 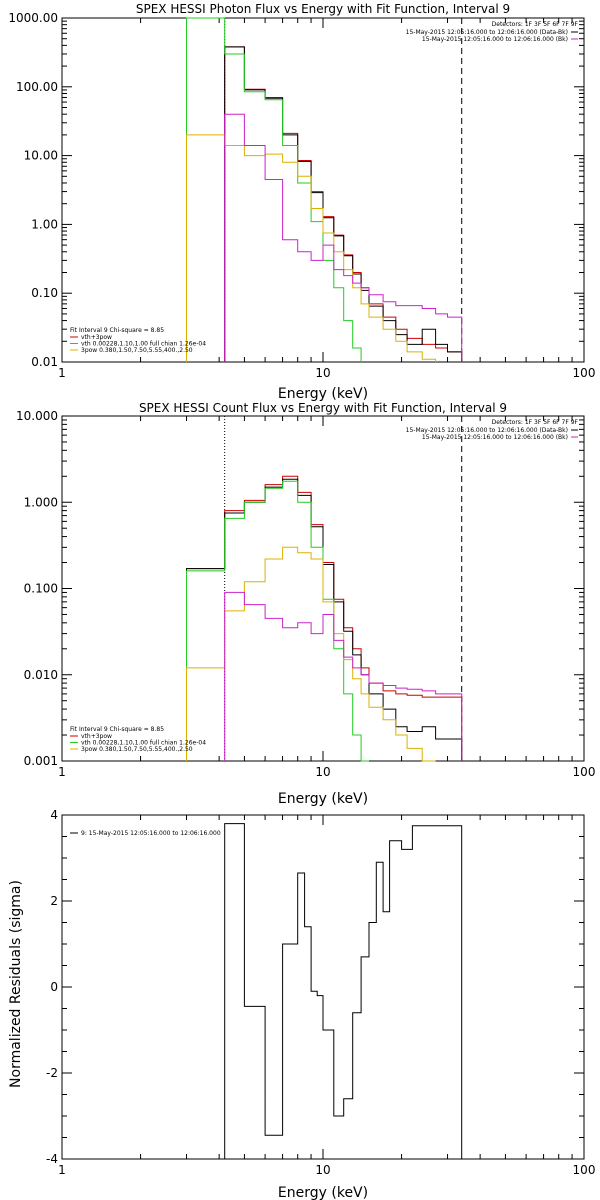 What do you see at coordinates (343, 991) in the screenshot?
I see `series-line-residuals` at bounding box center [343, 991].